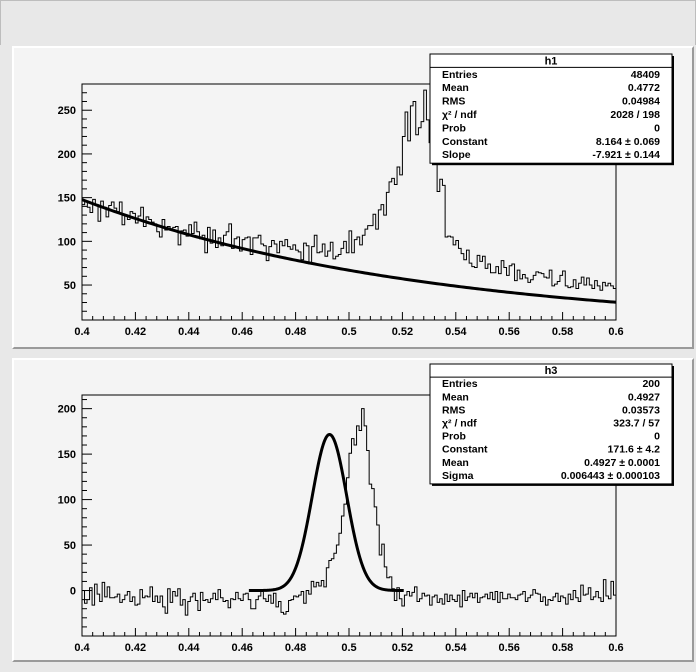 This screenshot has height=672, width=696. Describe the element at coordinates (628, 142) in the screenshot. I see `stat-value: 8.164 ± 0.069` at that location.